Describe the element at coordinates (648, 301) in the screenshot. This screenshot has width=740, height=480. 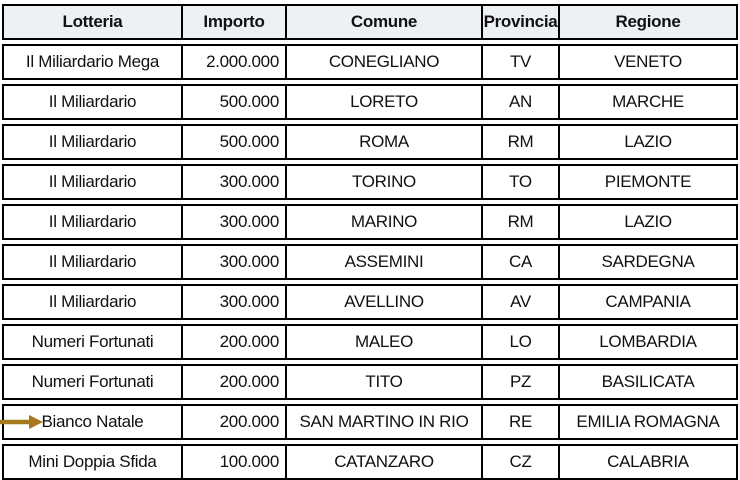
I see `cell-regione: CAMPANIA` at that location.